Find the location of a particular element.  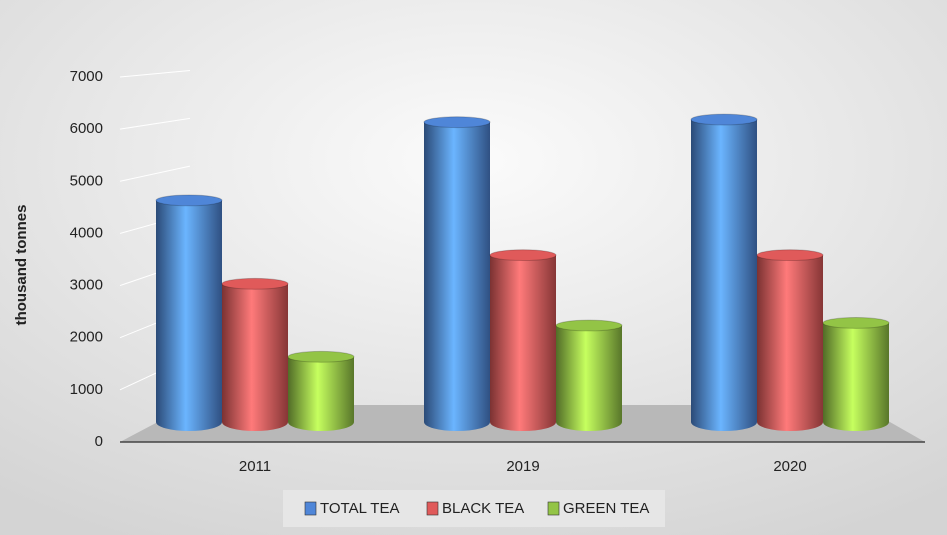

y-tick-label: 6000 is located at coordinates (86, 128).